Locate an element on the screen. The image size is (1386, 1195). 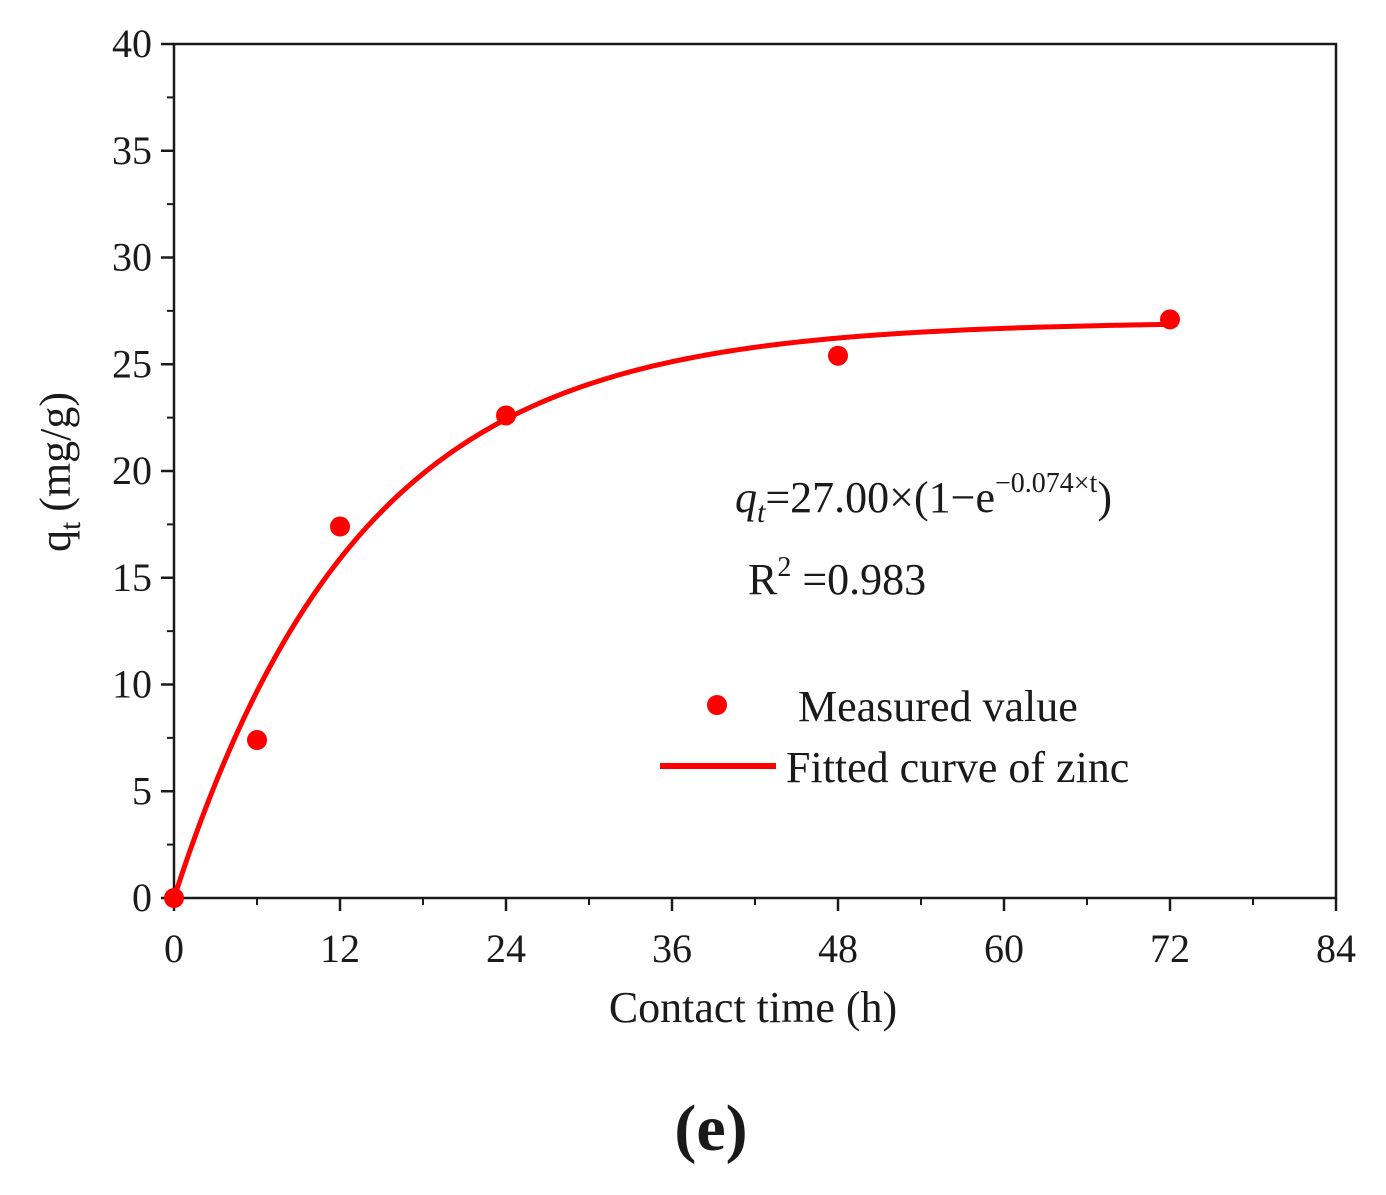
y-axis-title-units: (mg/g) is located at coordinates (55, 452).